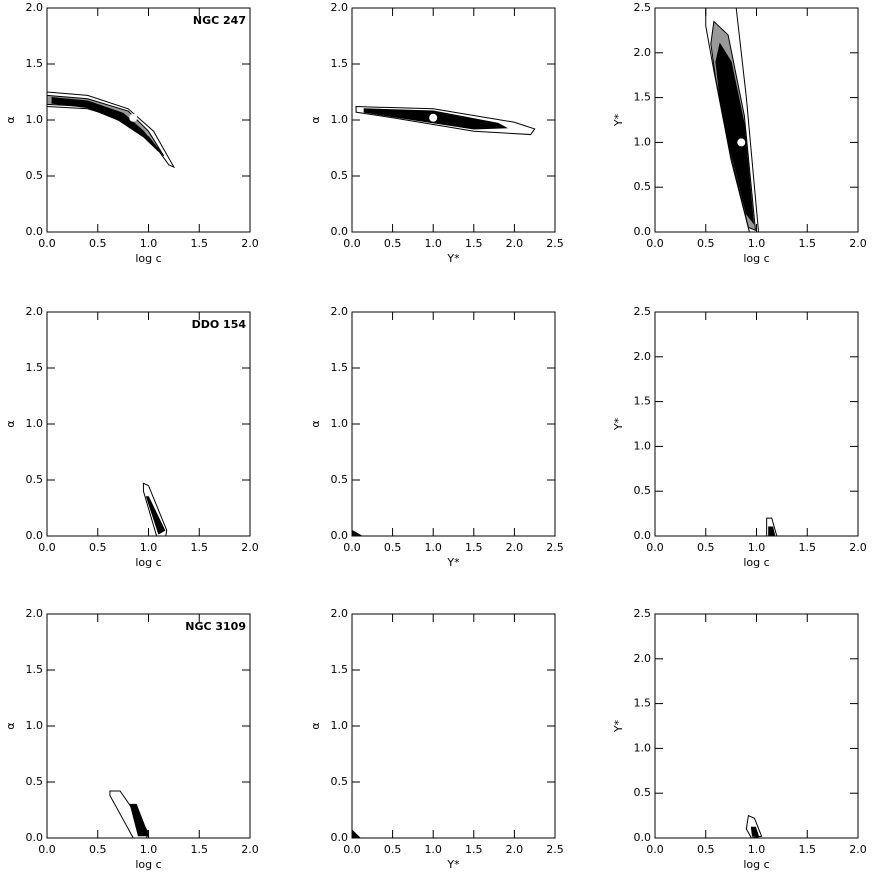 This screenshot has height=891, width=872. What do you see at coordinates (219, 20) in the screenshot?
I see `panel-annotation: NGC 247` at bounding box center [219, 20].